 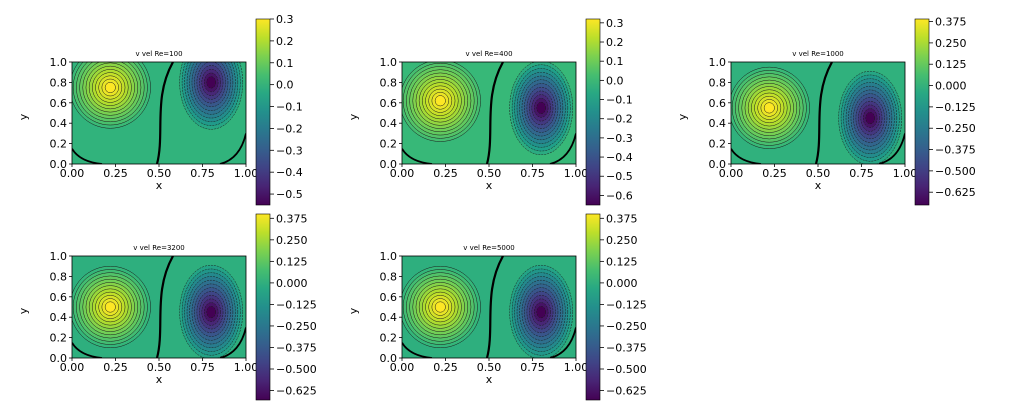 I want to click on colorbar-tick-label: −0.3, so click(x=289, y=150).